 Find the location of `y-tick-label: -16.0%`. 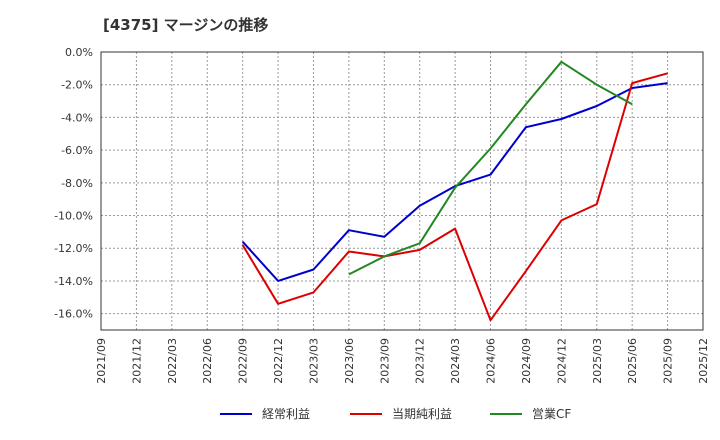

y-tick-label: -16.0% is located at coordinates (73, 314).